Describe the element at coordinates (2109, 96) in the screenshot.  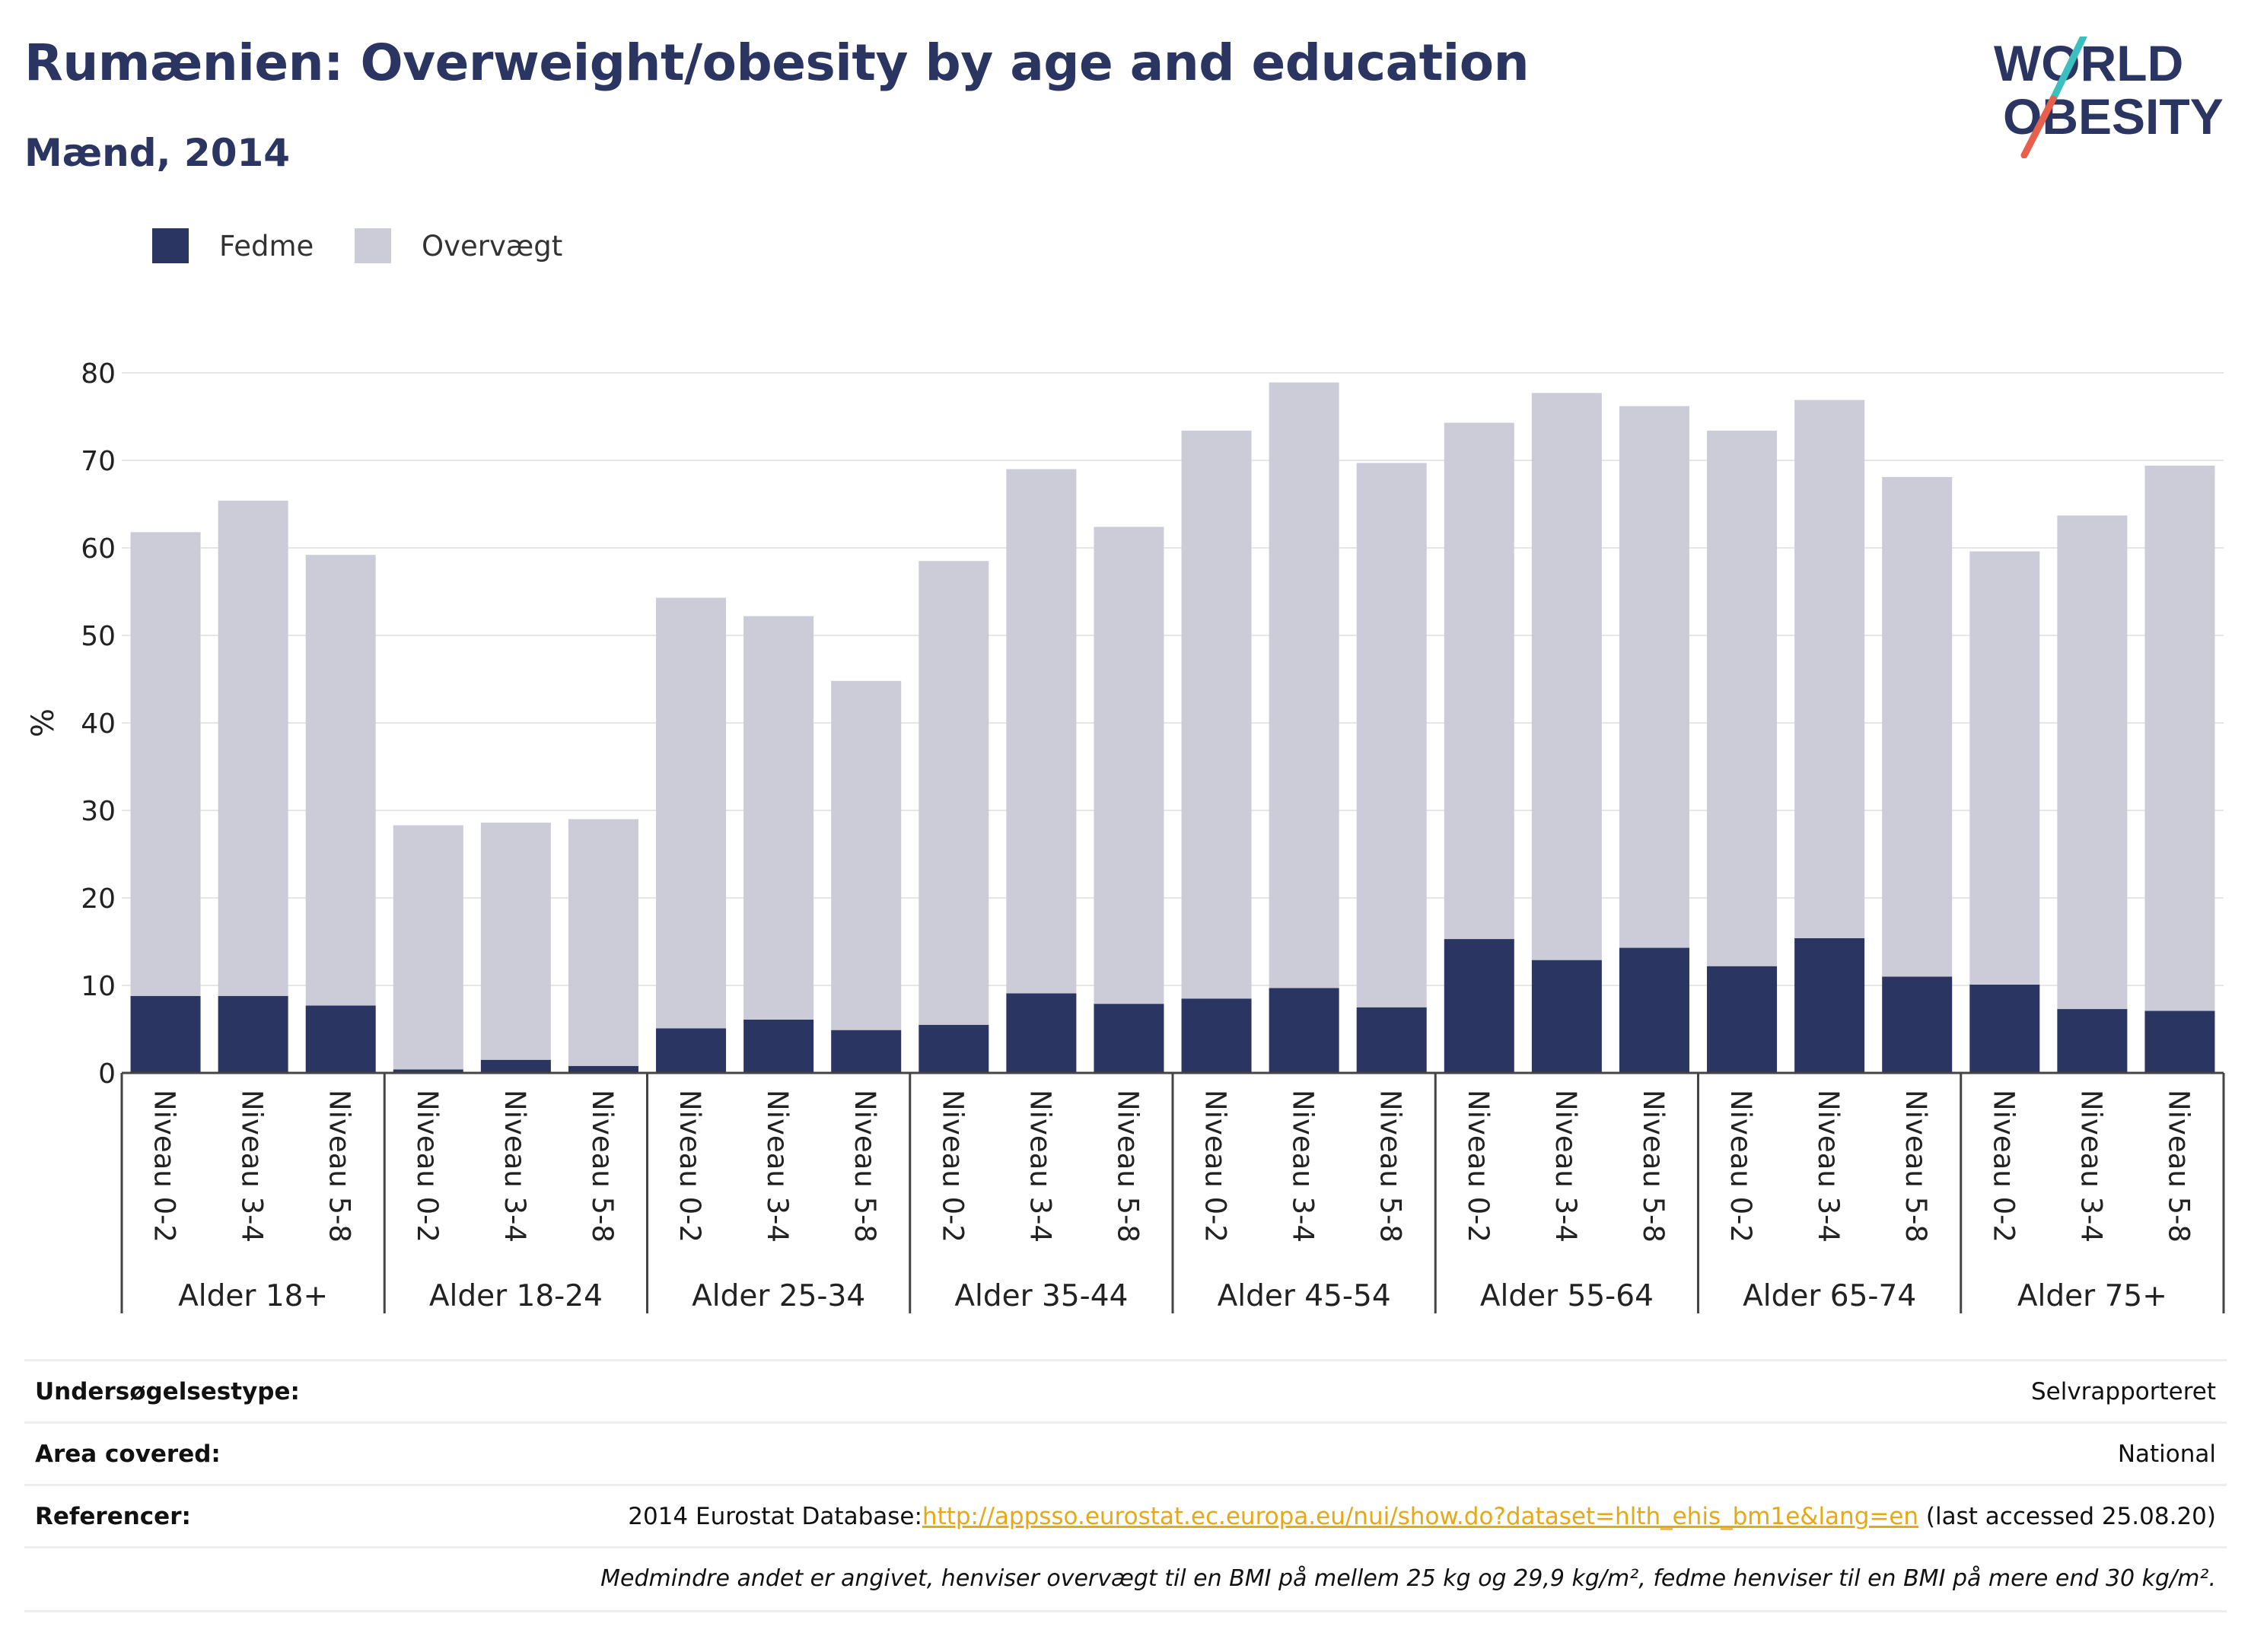
I see `logo-graphic: WORLD OBESITY` at that location.